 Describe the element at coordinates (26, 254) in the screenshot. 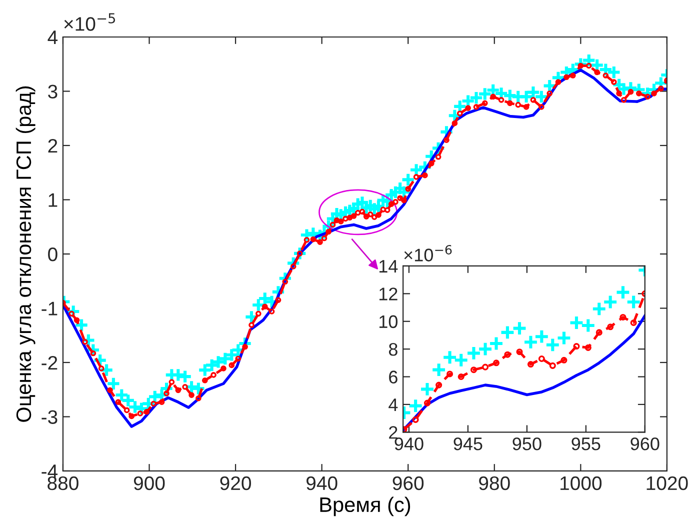

I see `y-axis-title: Оценка угла отклонения ГСП (рад)` at that location.